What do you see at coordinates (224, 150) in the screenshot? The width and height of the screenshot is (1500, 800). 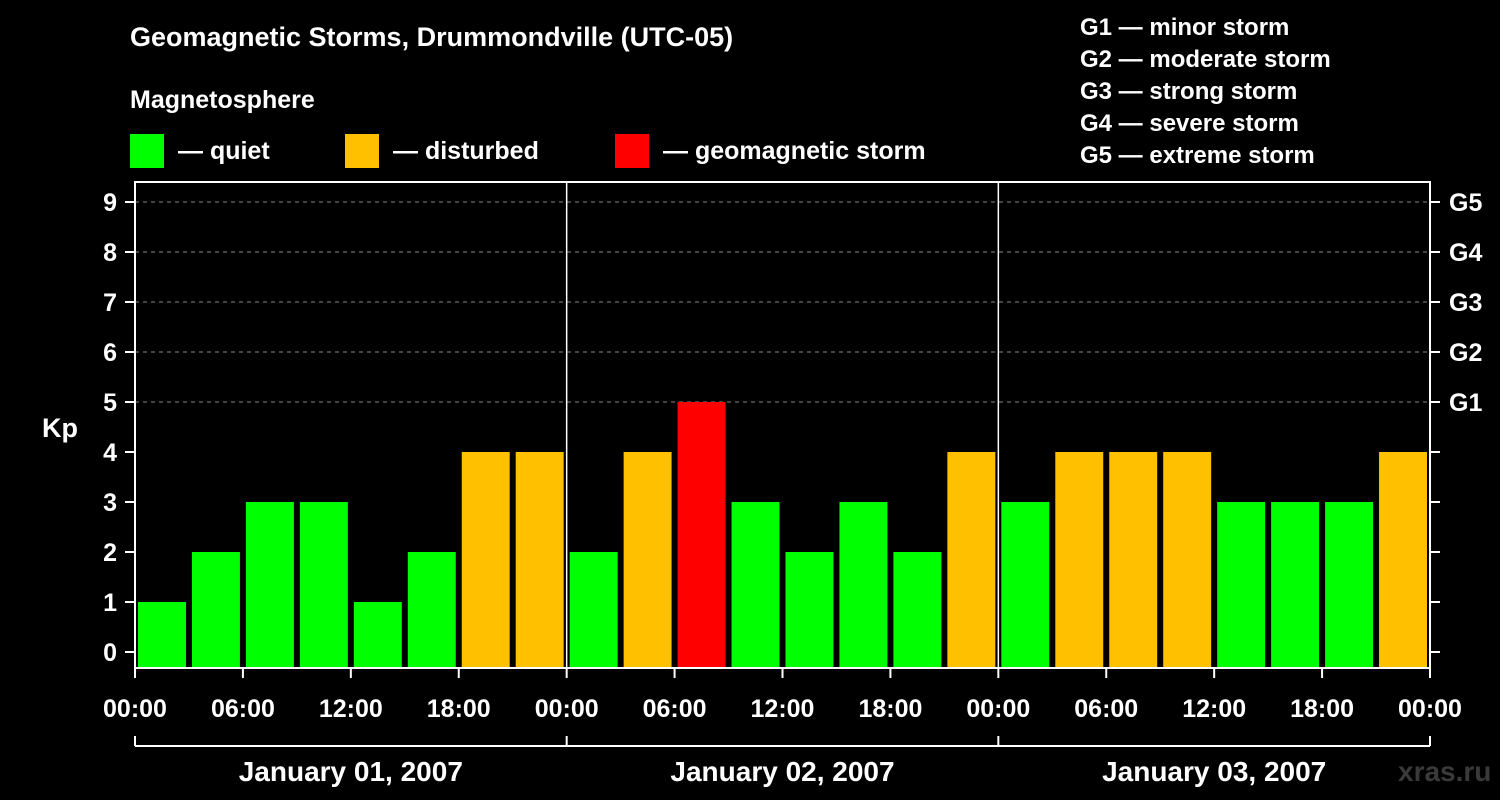 I see `legend-label-quiet: — quiet` at bounding box center [224, 150].